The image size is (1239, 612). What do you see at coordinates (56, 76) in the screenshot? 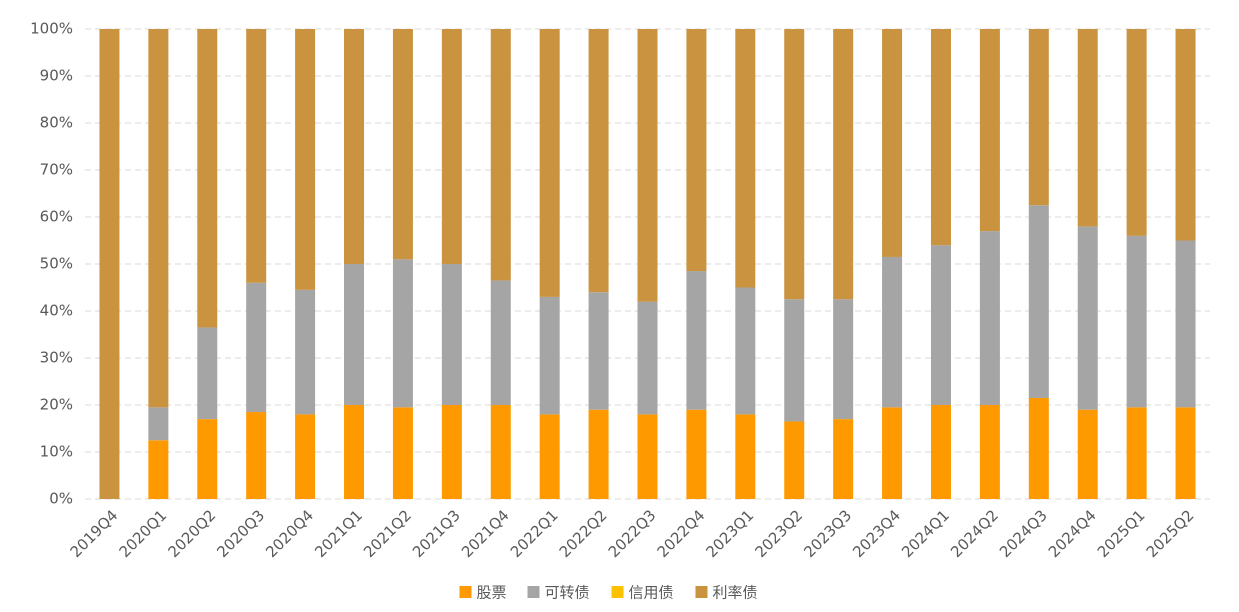
I see `y-tick-label: 90%` at bounding box center [56, 76].